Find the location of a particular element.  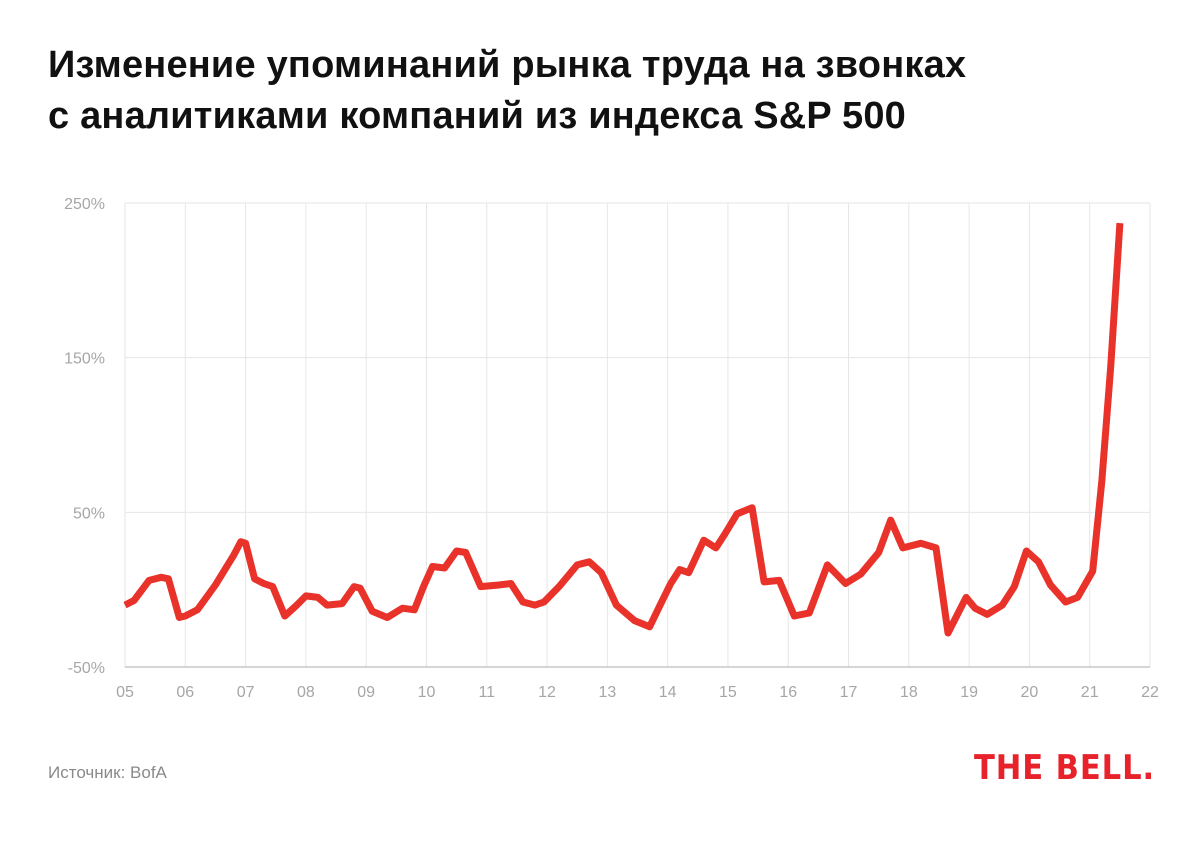

y-tick-label: 150% is located at coordinates (84, 359).